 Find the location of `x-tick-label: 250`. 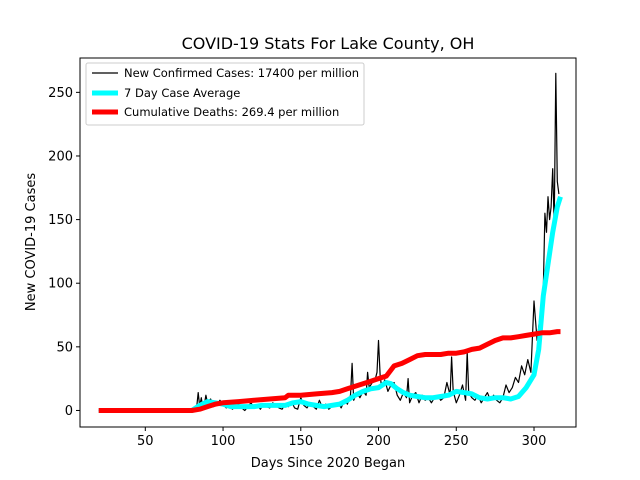

x-tick-label: 250 is located at coordinates (456, 441).